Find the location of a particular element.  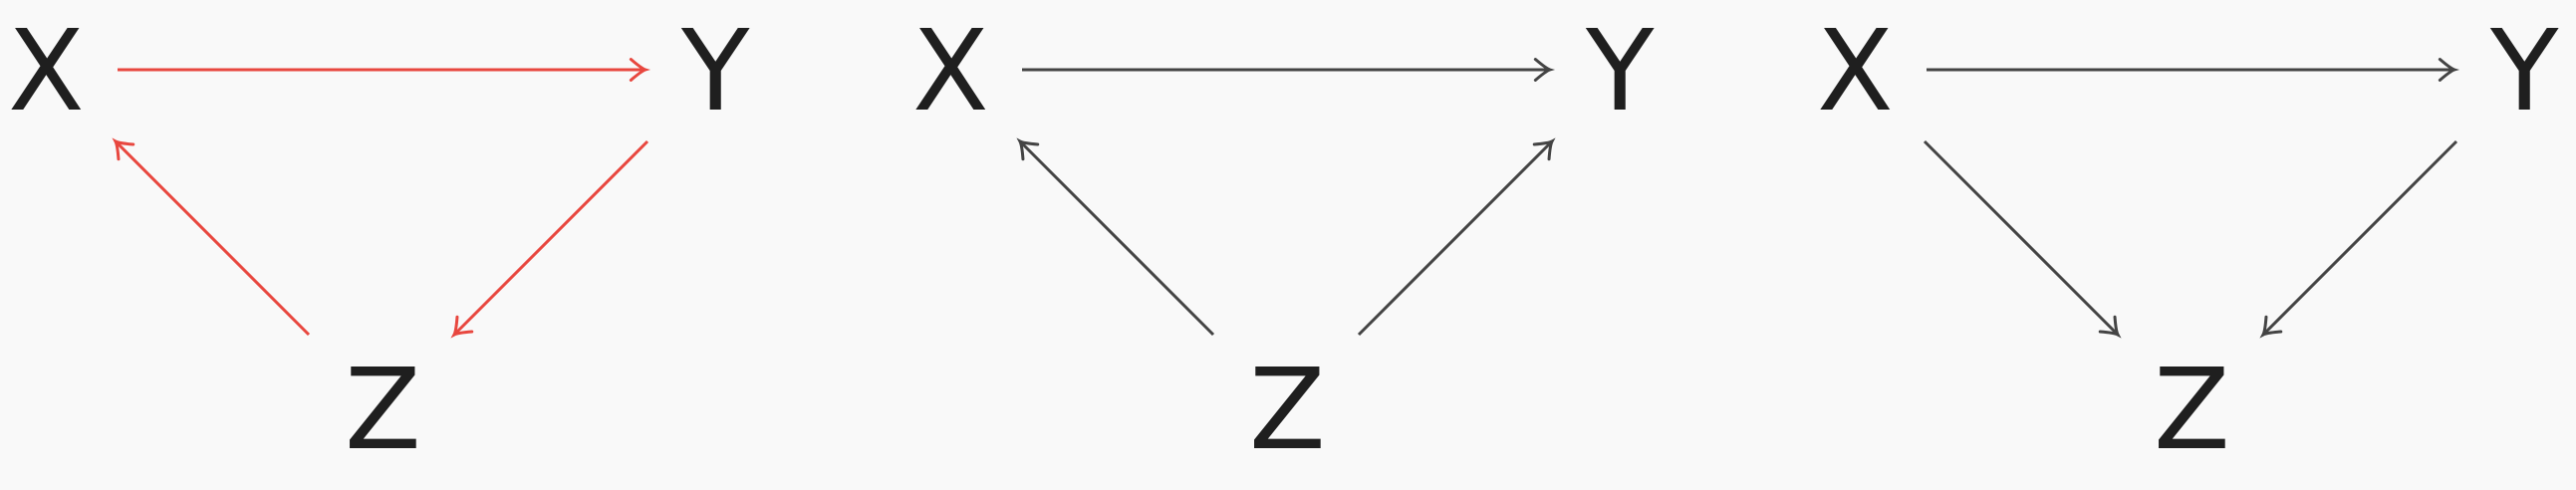

diagram-1-edge-z-to-x is located at coordinates (211, 237).